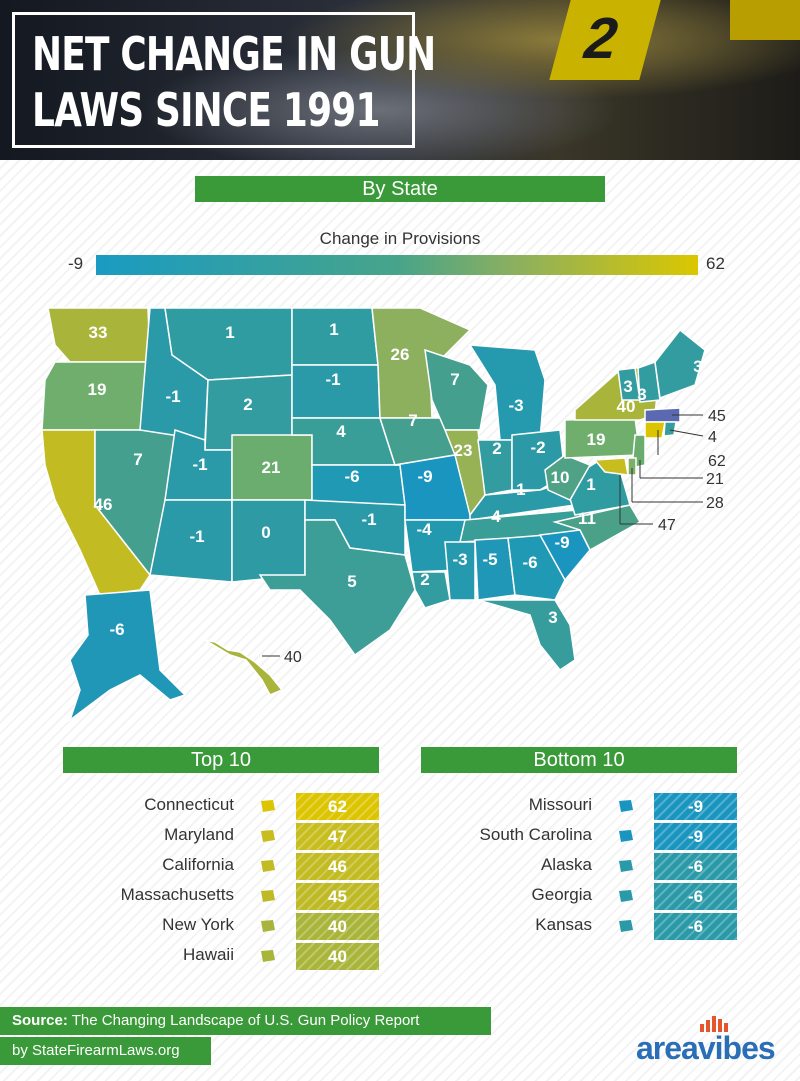 This screenshot has height=1081, width=800. What do you see at coordinates (337, 896) in the screenshot?
I see `top-10-value: 45` at bounding box center [337, 896].